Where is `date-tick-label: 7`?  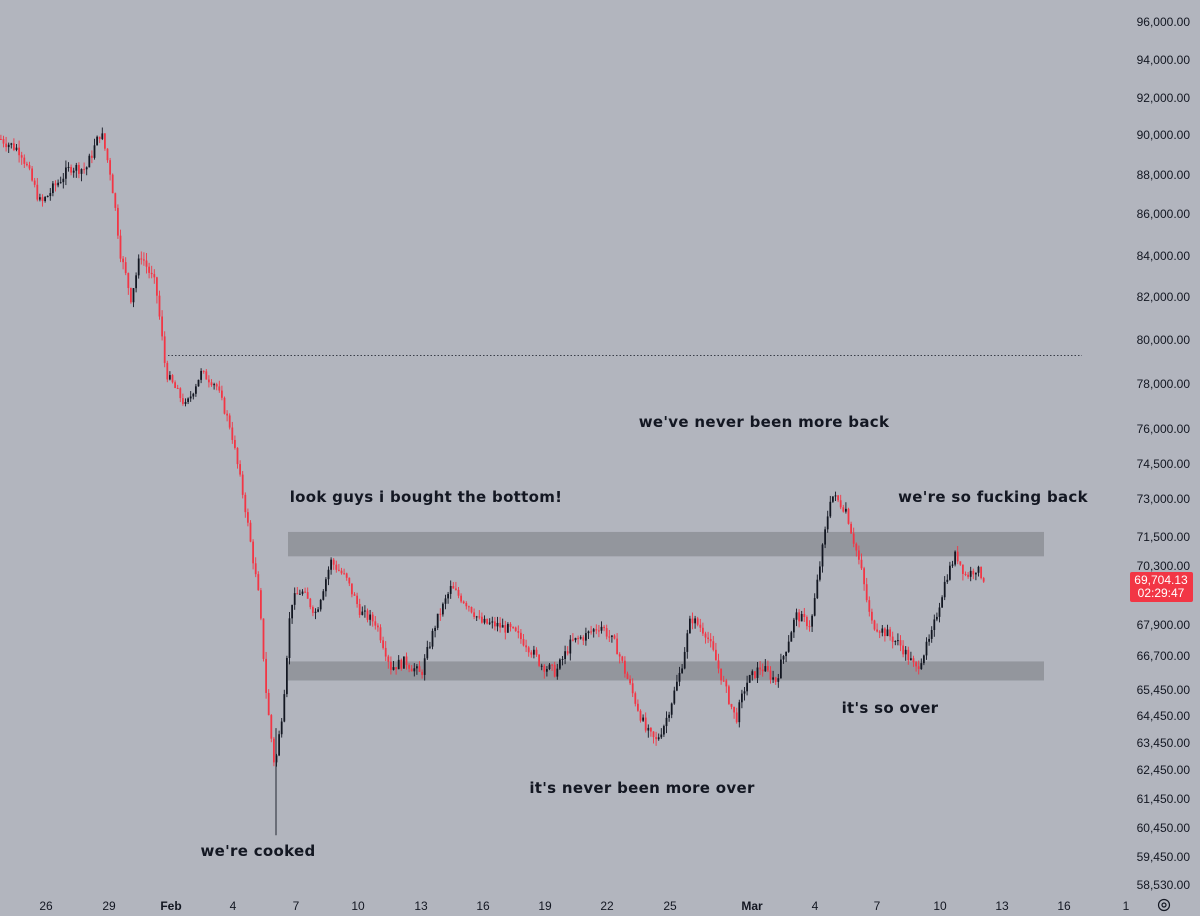 date-tick-label: 7 is located at coordinates (296, 906).